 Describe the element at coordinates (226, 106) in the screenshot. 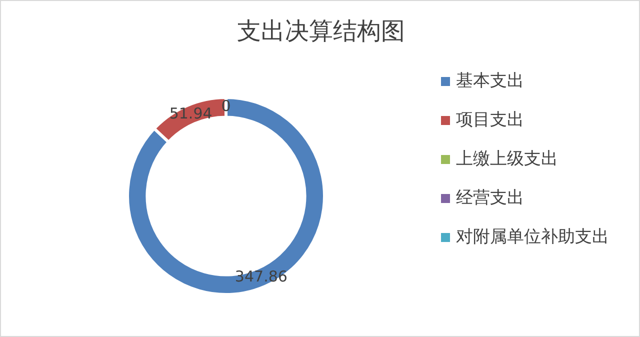

I see `text: 0` at that location.